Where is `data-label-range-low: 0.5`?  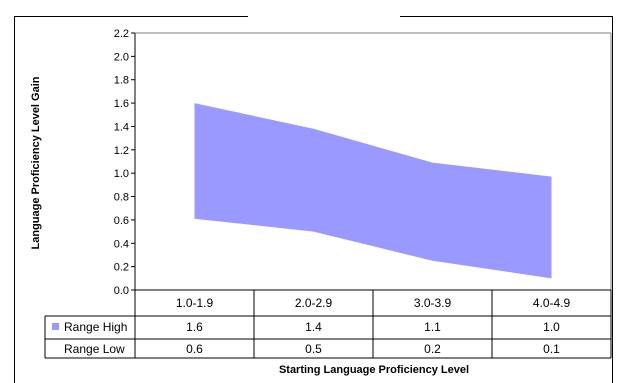
data-label-range-low: 0.5 is located at coordinates (313, 349).